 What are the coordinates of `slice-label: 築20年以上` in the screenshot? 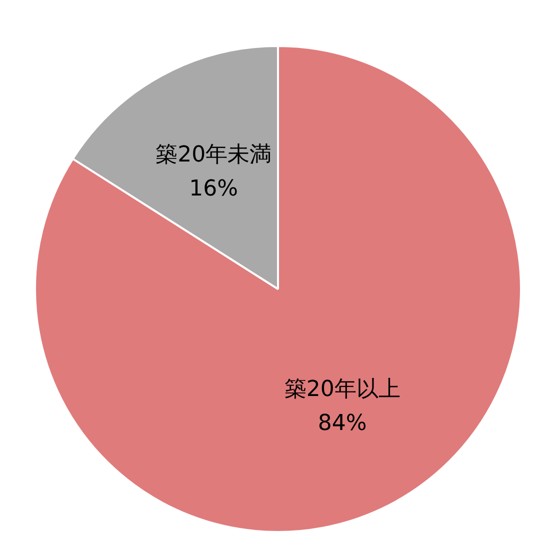 It's located at (342, 389).